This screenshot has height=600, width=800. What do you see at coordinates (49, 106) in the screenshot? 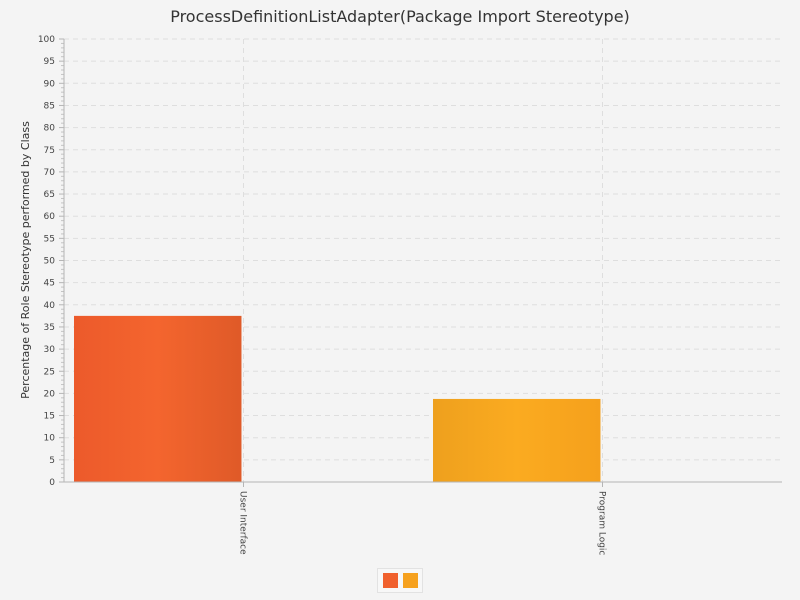
I see `y-tick-label: 85` at bounding box center [49, 106].